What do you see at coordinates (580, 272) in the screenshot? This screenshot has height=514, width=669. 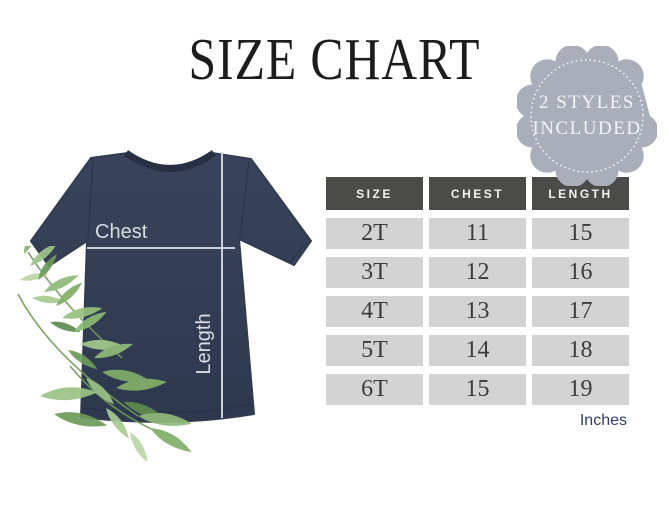 I see `table-cell-length: 16` at bounding box center [580, 272].